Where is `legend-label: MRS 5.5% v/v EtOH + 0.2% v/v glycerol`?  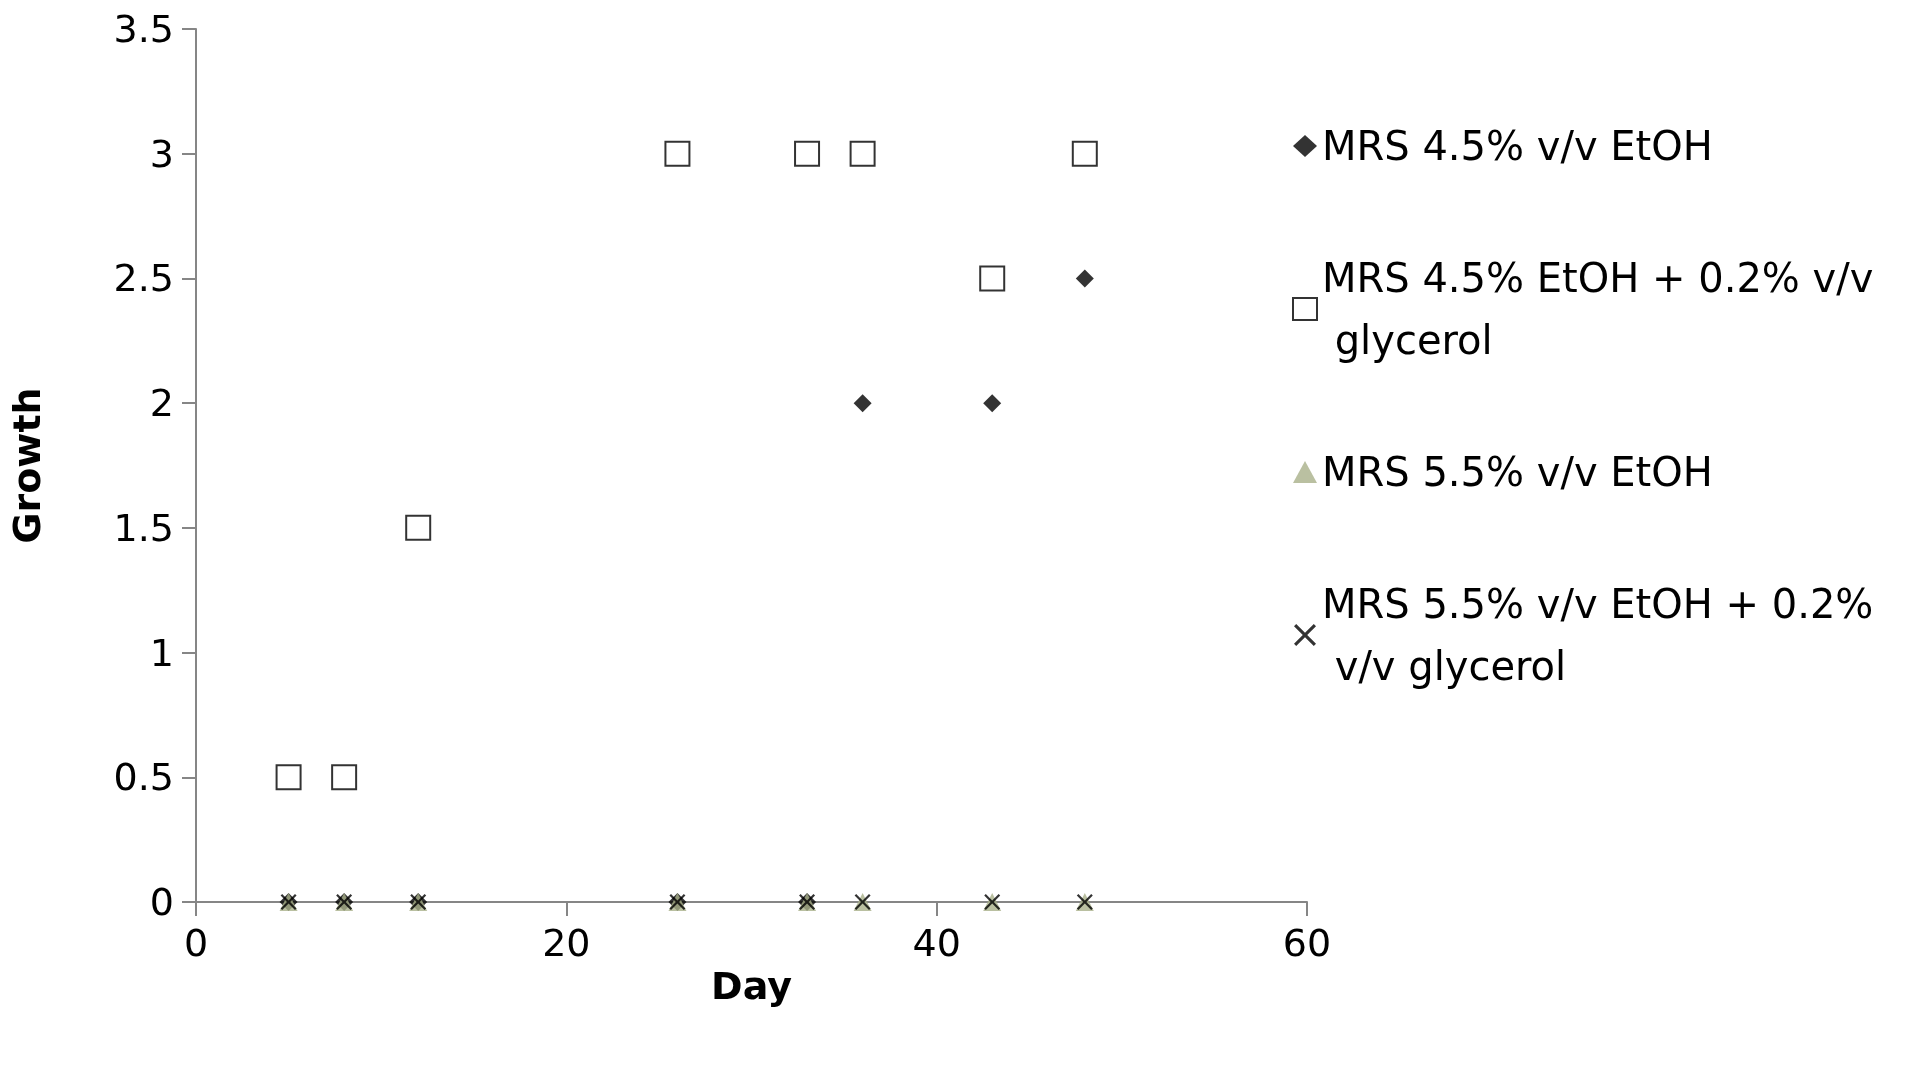
legend-label: MRS 5.5% v/v EtOH + 0.2% v/v glycerol is located at coordinates (1598, 635).